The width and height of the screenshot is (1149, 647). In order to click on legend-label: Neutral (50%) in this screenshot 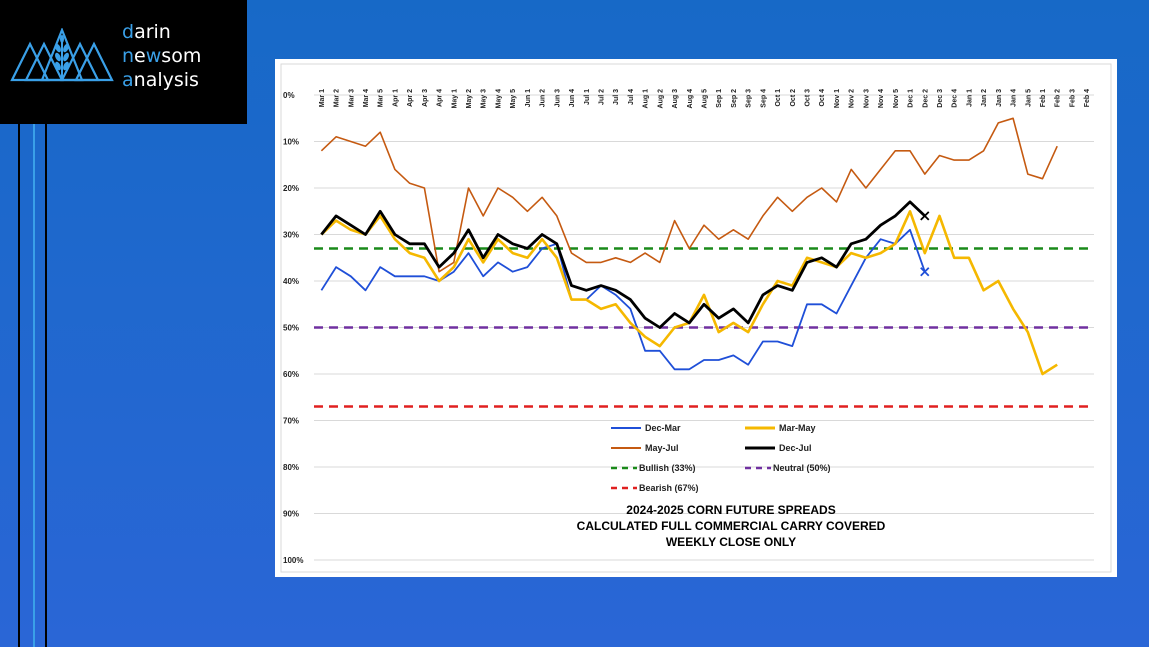, I will do `click(802, 468)`.